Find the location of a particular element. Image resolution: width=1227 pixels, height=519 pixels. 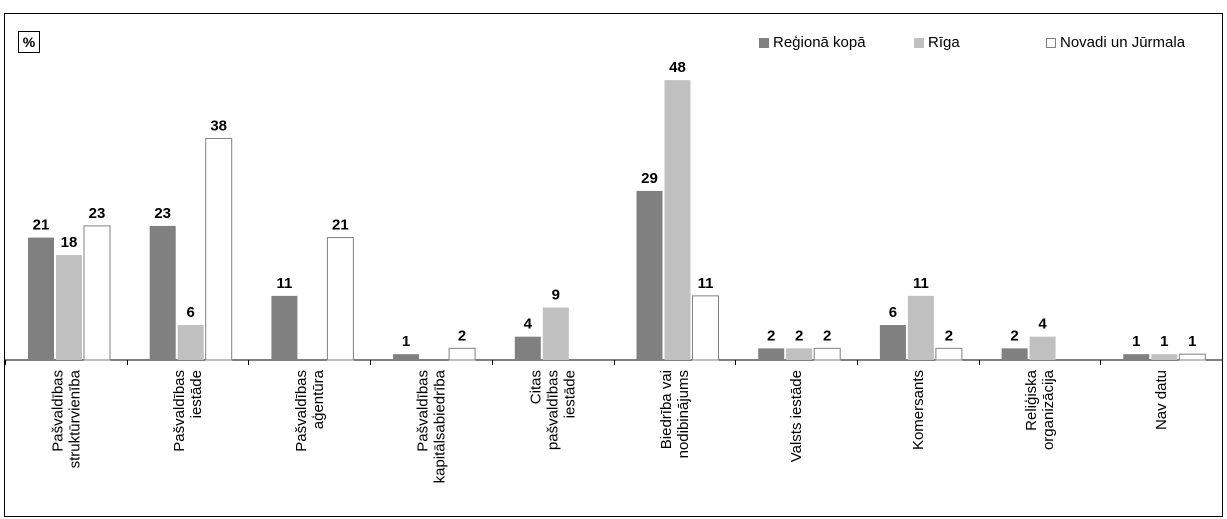

category-label-line: aģentūra is located at coordinates (318, 399).